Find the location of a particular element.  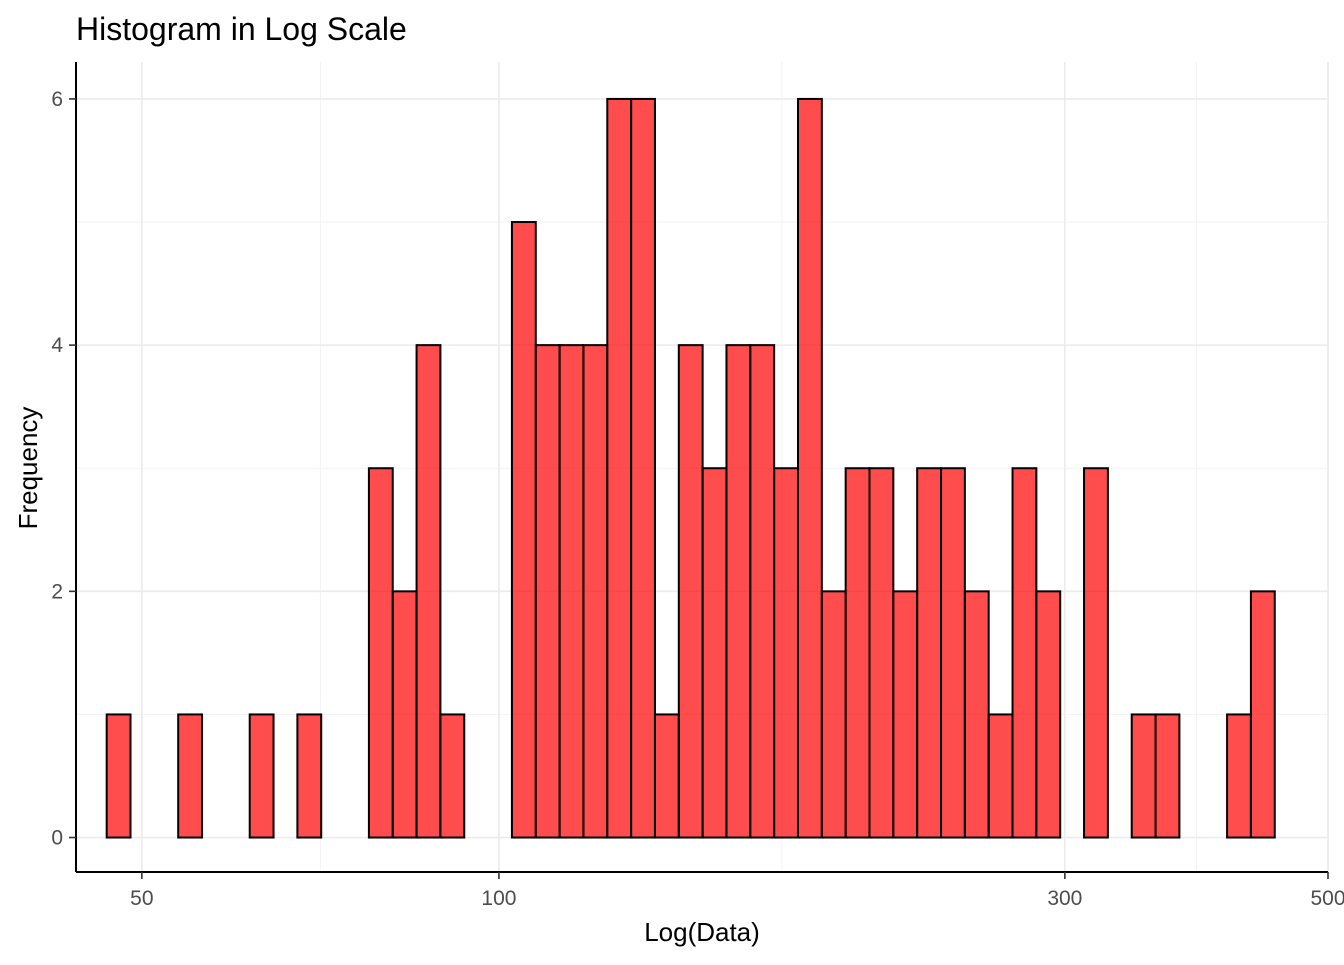

y-tick-label: 0 is located at coordinates (57, 838).